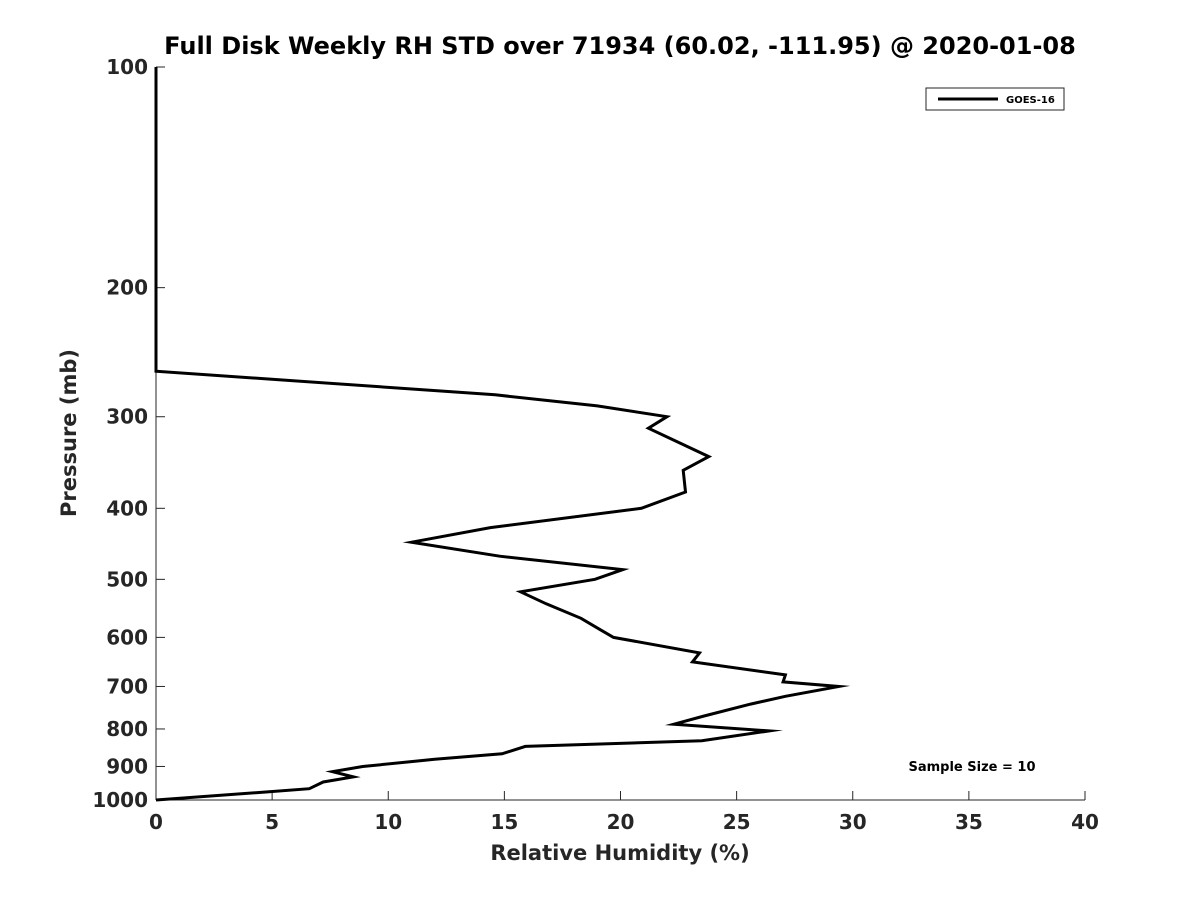 The image size is (1200, 900). I want to click on x-axis-label: Relative Humidity (%), so click(619, 853).